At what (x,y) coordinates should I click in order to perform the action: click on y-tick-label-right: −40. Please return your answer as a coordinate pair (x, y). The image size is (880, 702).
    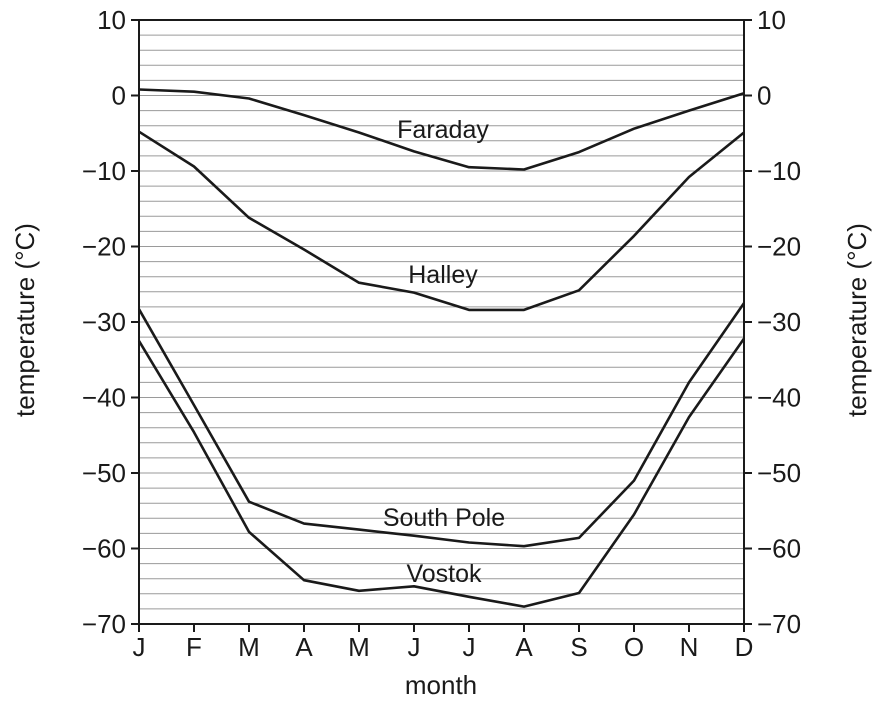
    Looking at the image, I should click on (779, 398).